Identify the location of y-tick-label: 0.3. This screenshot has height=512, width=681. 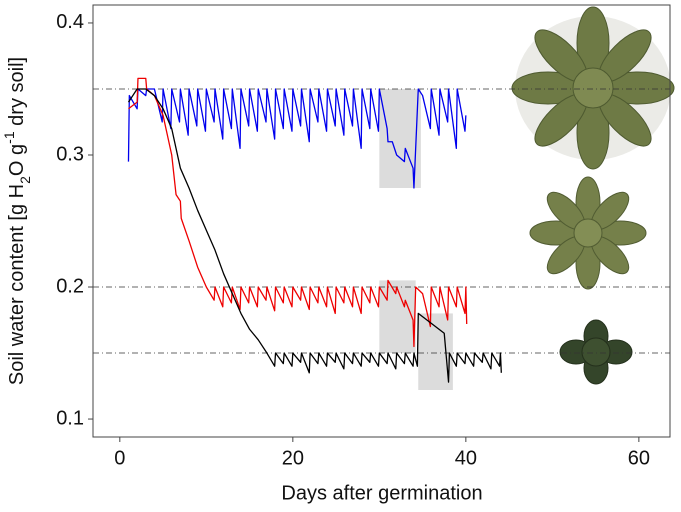
(70, 154).